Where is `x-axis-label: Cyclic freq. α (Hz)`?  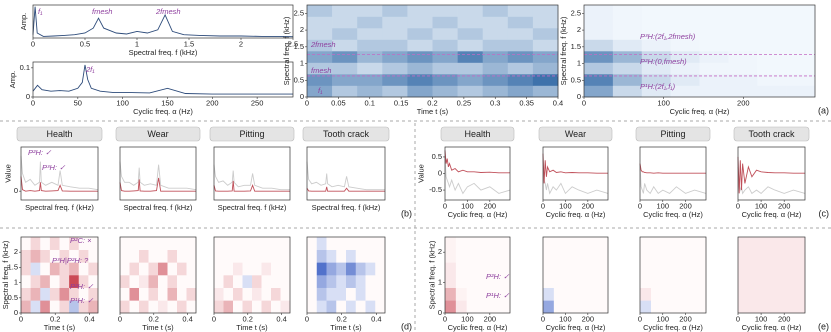 x-axis-label: Cyclic freq. α (Hz) is located at coordinates (772, 214).